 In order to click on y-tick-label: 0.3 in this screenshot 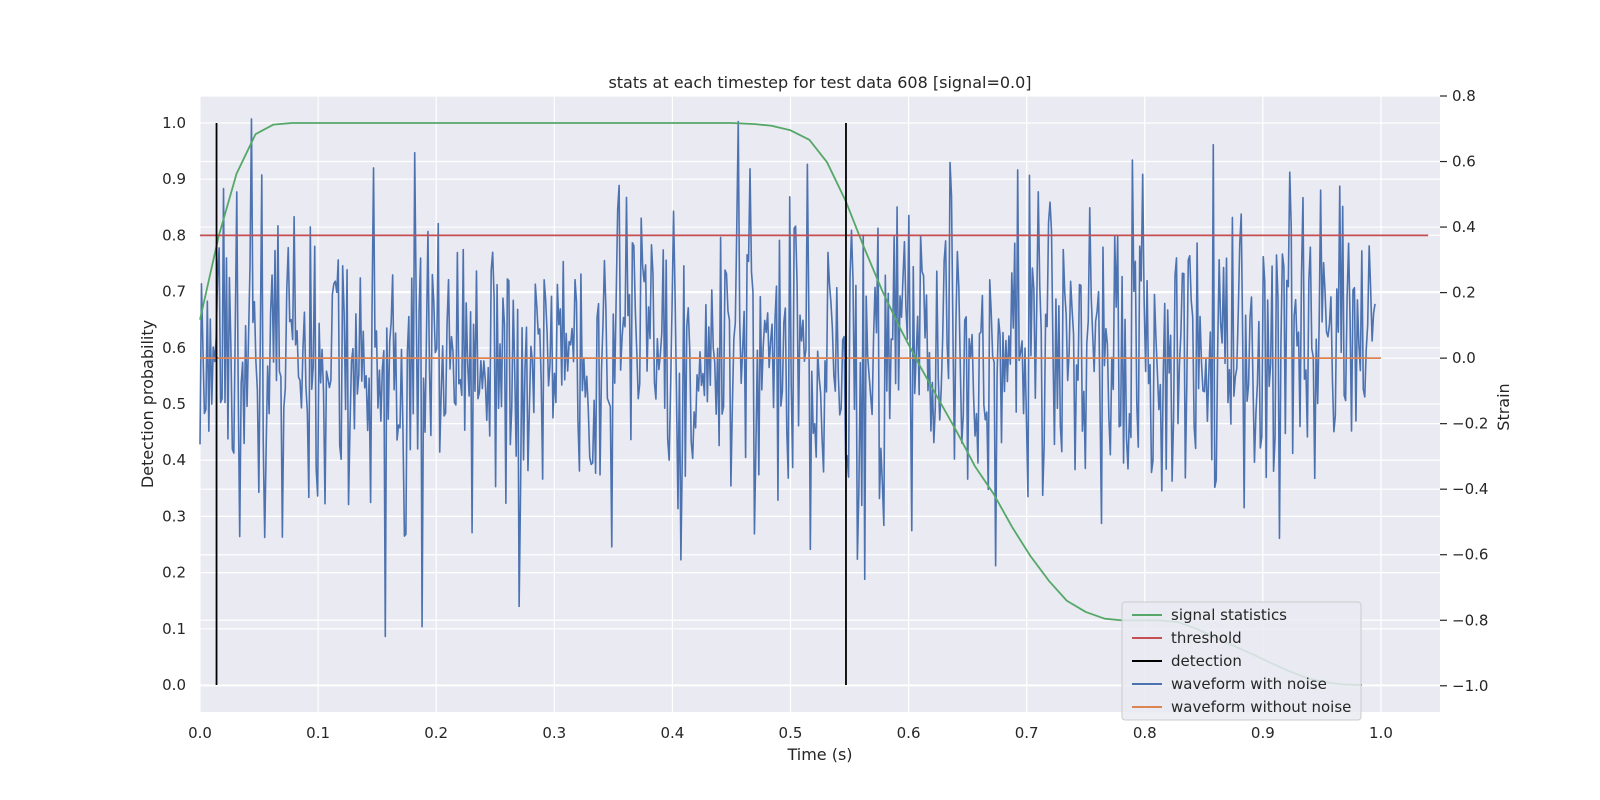, I will do `click(174, 516)`.